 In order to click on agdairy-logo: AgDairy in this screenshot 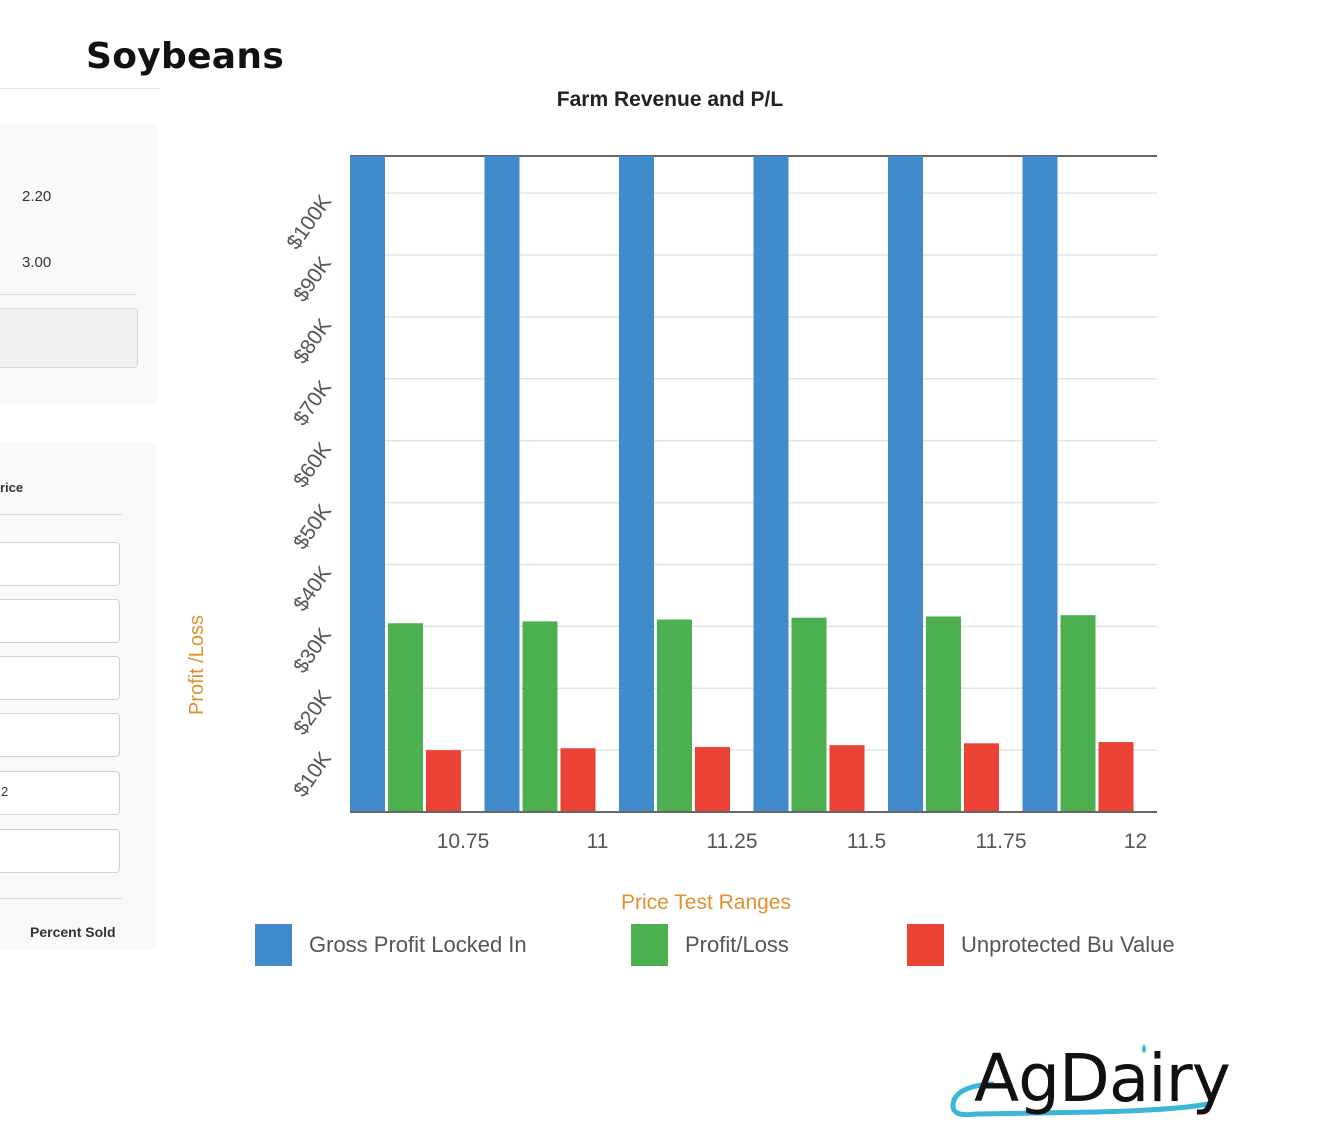, I will do `click(1088, 1080)`.